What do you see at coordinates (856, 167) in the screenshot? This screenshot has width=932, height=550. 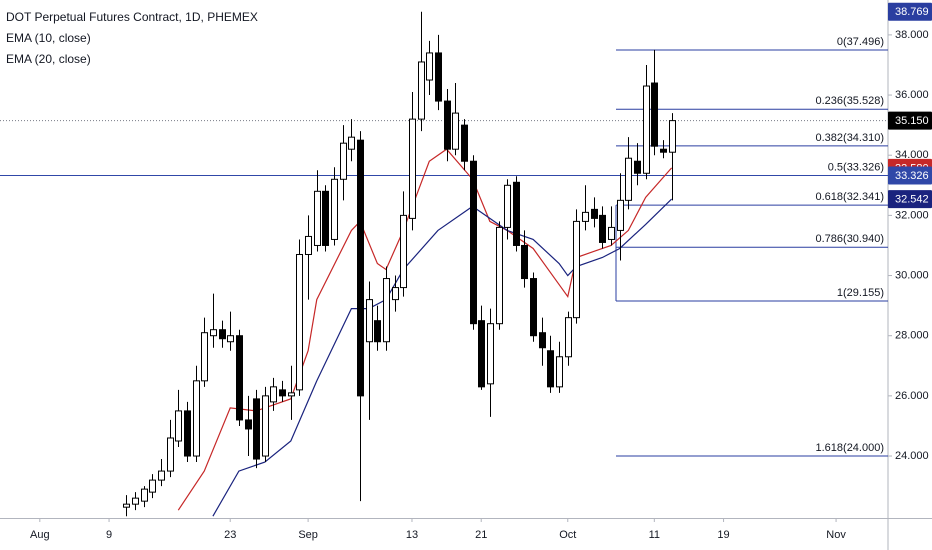 I see `fib-level-label: 0.5(33.326)` at bounding box center [856, 167].